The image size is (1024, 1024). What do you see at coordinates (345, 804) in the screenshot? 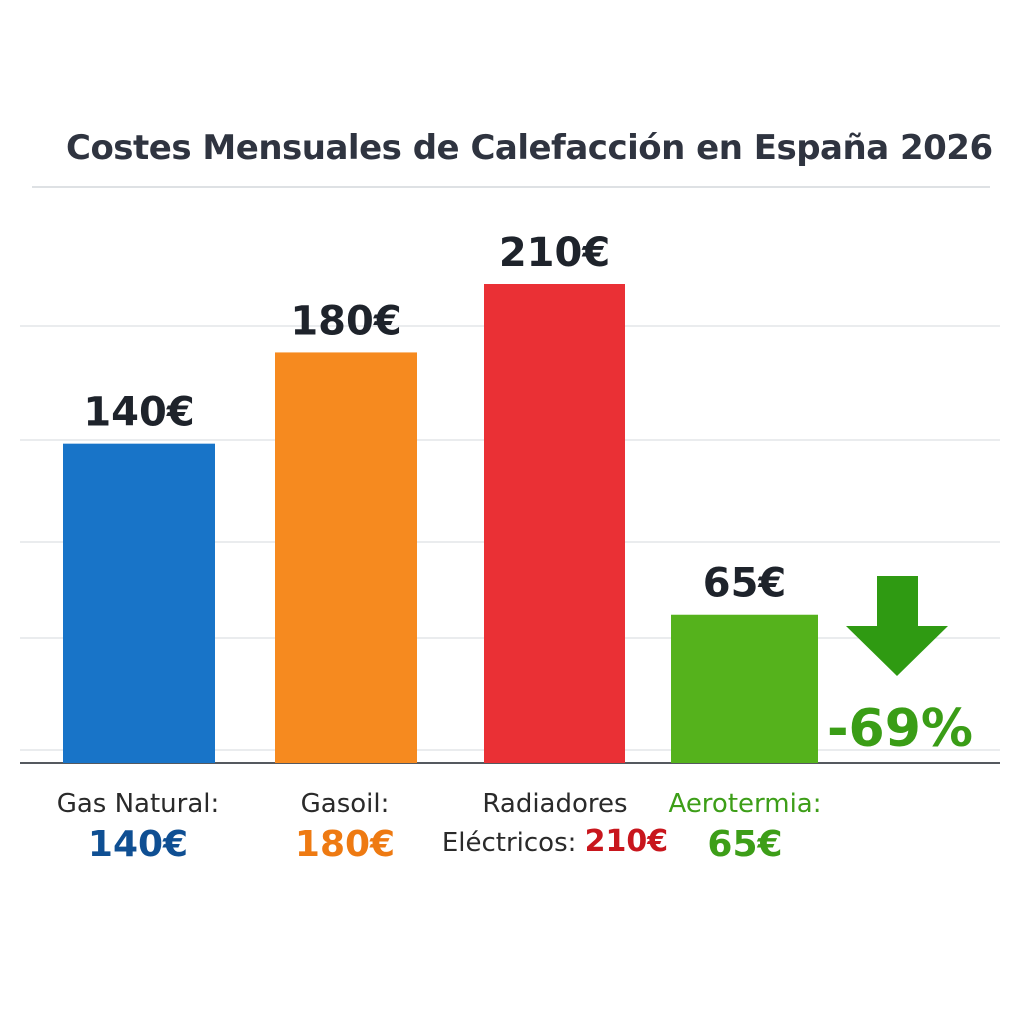
I see `category-name: Gasoil:` at bounding box center [345, 804].